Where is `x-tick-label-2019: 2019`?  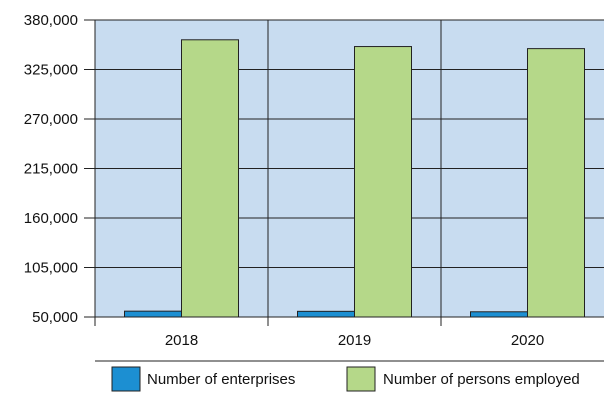 x-tick-label-2019: 2019 is located at coordinates (354, 340).